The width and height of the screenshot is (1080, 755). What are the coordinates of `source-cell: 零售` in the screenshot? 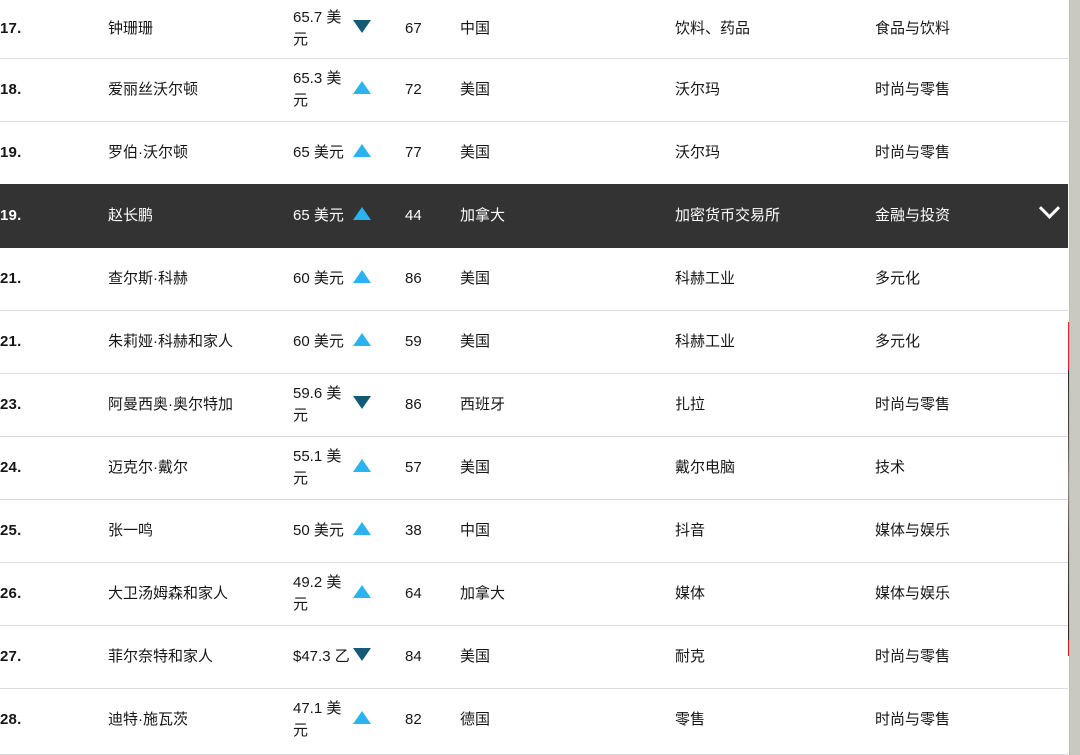 It's located at (775, 719).